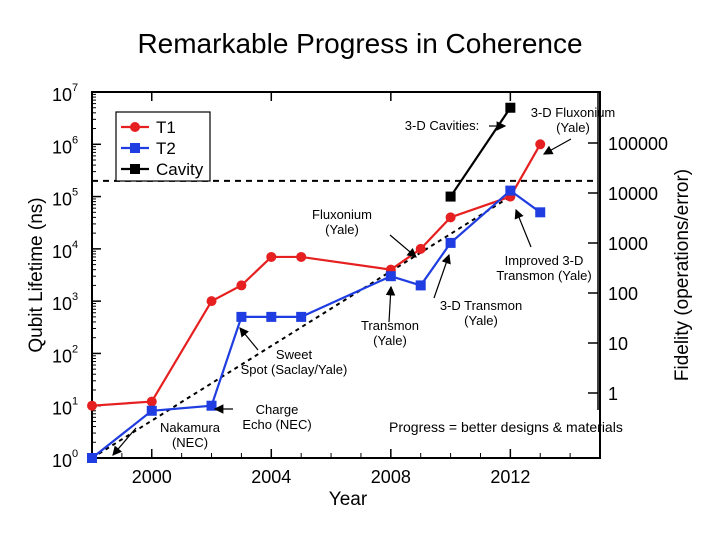 Image resolution: width=720 pixels, height=540 pixels. What do you see at coordinates (510, 477) in the screenshot?
I see `x-tick-label: 2012` at bounding box center [510, 477].